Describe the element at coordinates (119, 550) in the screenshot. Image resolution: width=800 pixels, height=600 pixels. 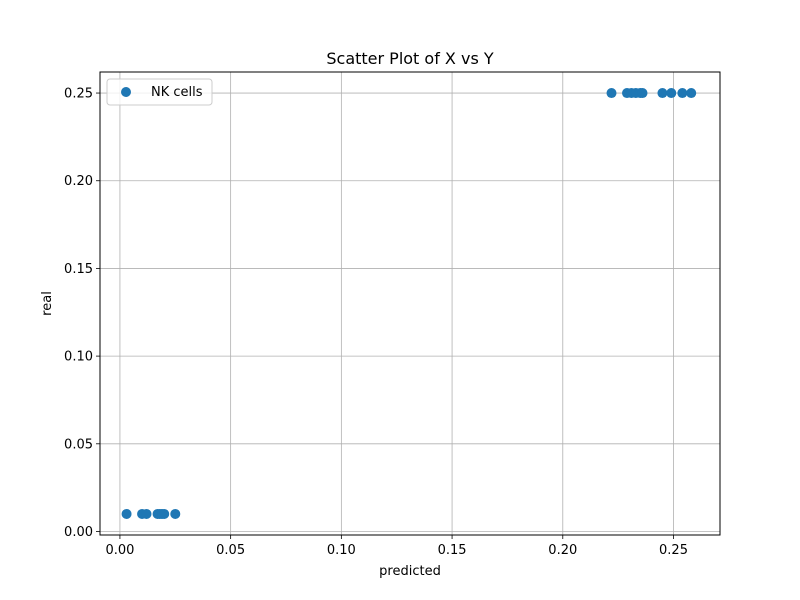
I see `x-tick-label: 0.00` at that location.